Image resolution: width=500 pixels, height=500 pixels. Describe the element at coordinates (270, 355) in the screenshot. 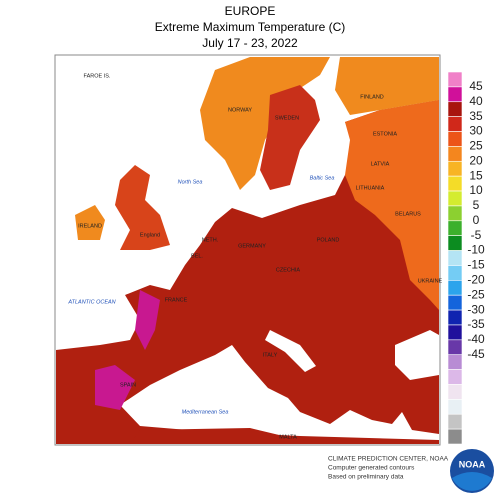

I see `map-label: ITALY` at that location.